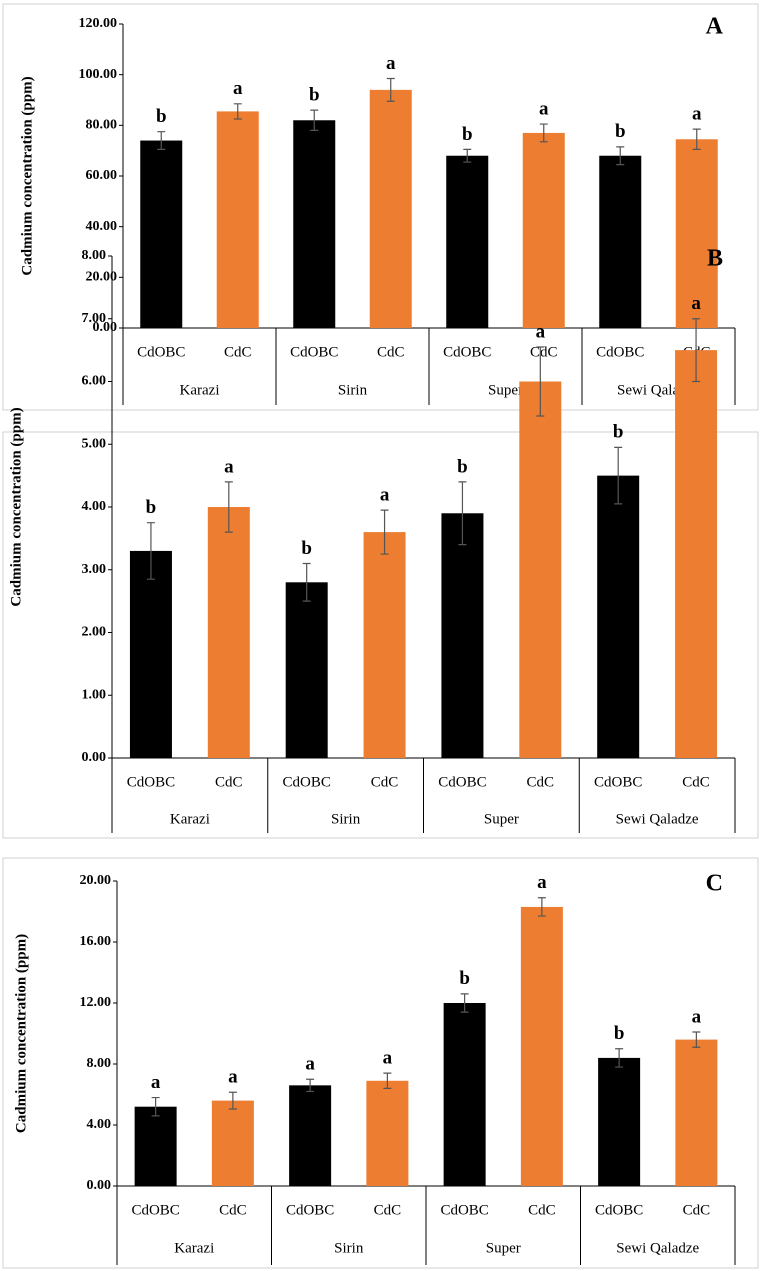  Describe the element at coordinates (96, 941) in the screenshot. I see `y-tick-label: 16.00` at that location.